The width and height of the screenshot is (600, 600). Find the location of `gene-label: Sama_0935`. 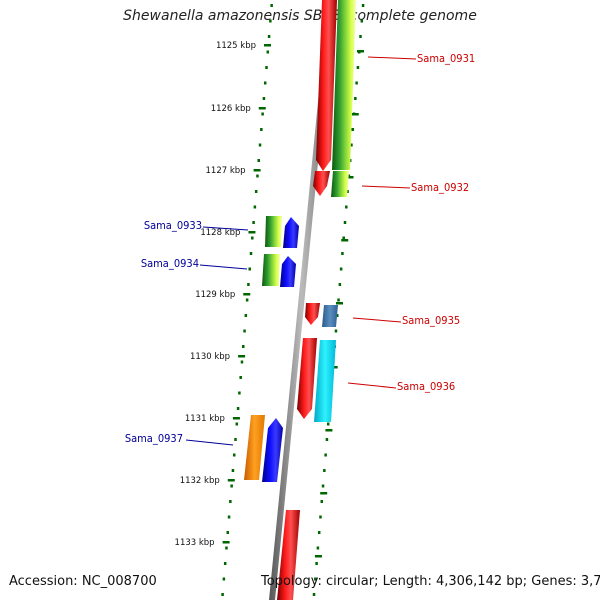

gene-label: Sama_0935 is located at coordinates (431, 320).